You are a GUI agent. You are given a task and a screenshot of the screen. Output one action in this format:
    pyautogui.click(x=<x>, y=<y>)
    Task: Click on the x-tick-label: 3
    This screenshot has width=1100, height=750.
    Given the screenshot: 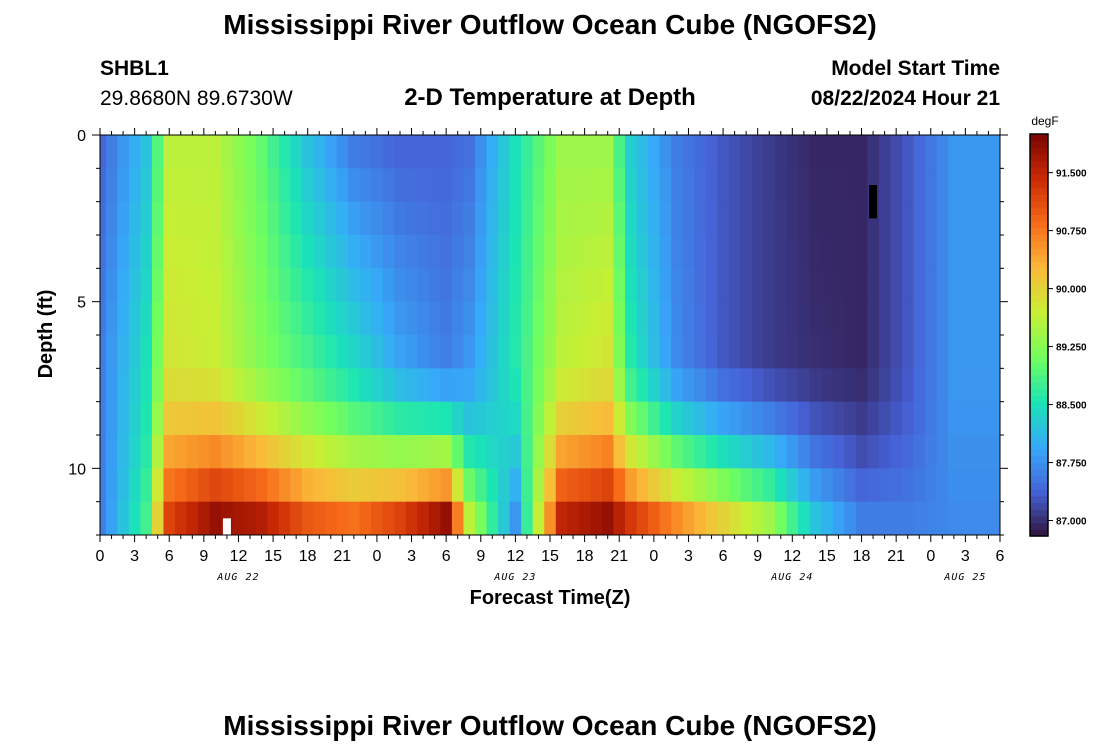 What is the action you would take?
    pyautogui.click(x=411, y=556)
    